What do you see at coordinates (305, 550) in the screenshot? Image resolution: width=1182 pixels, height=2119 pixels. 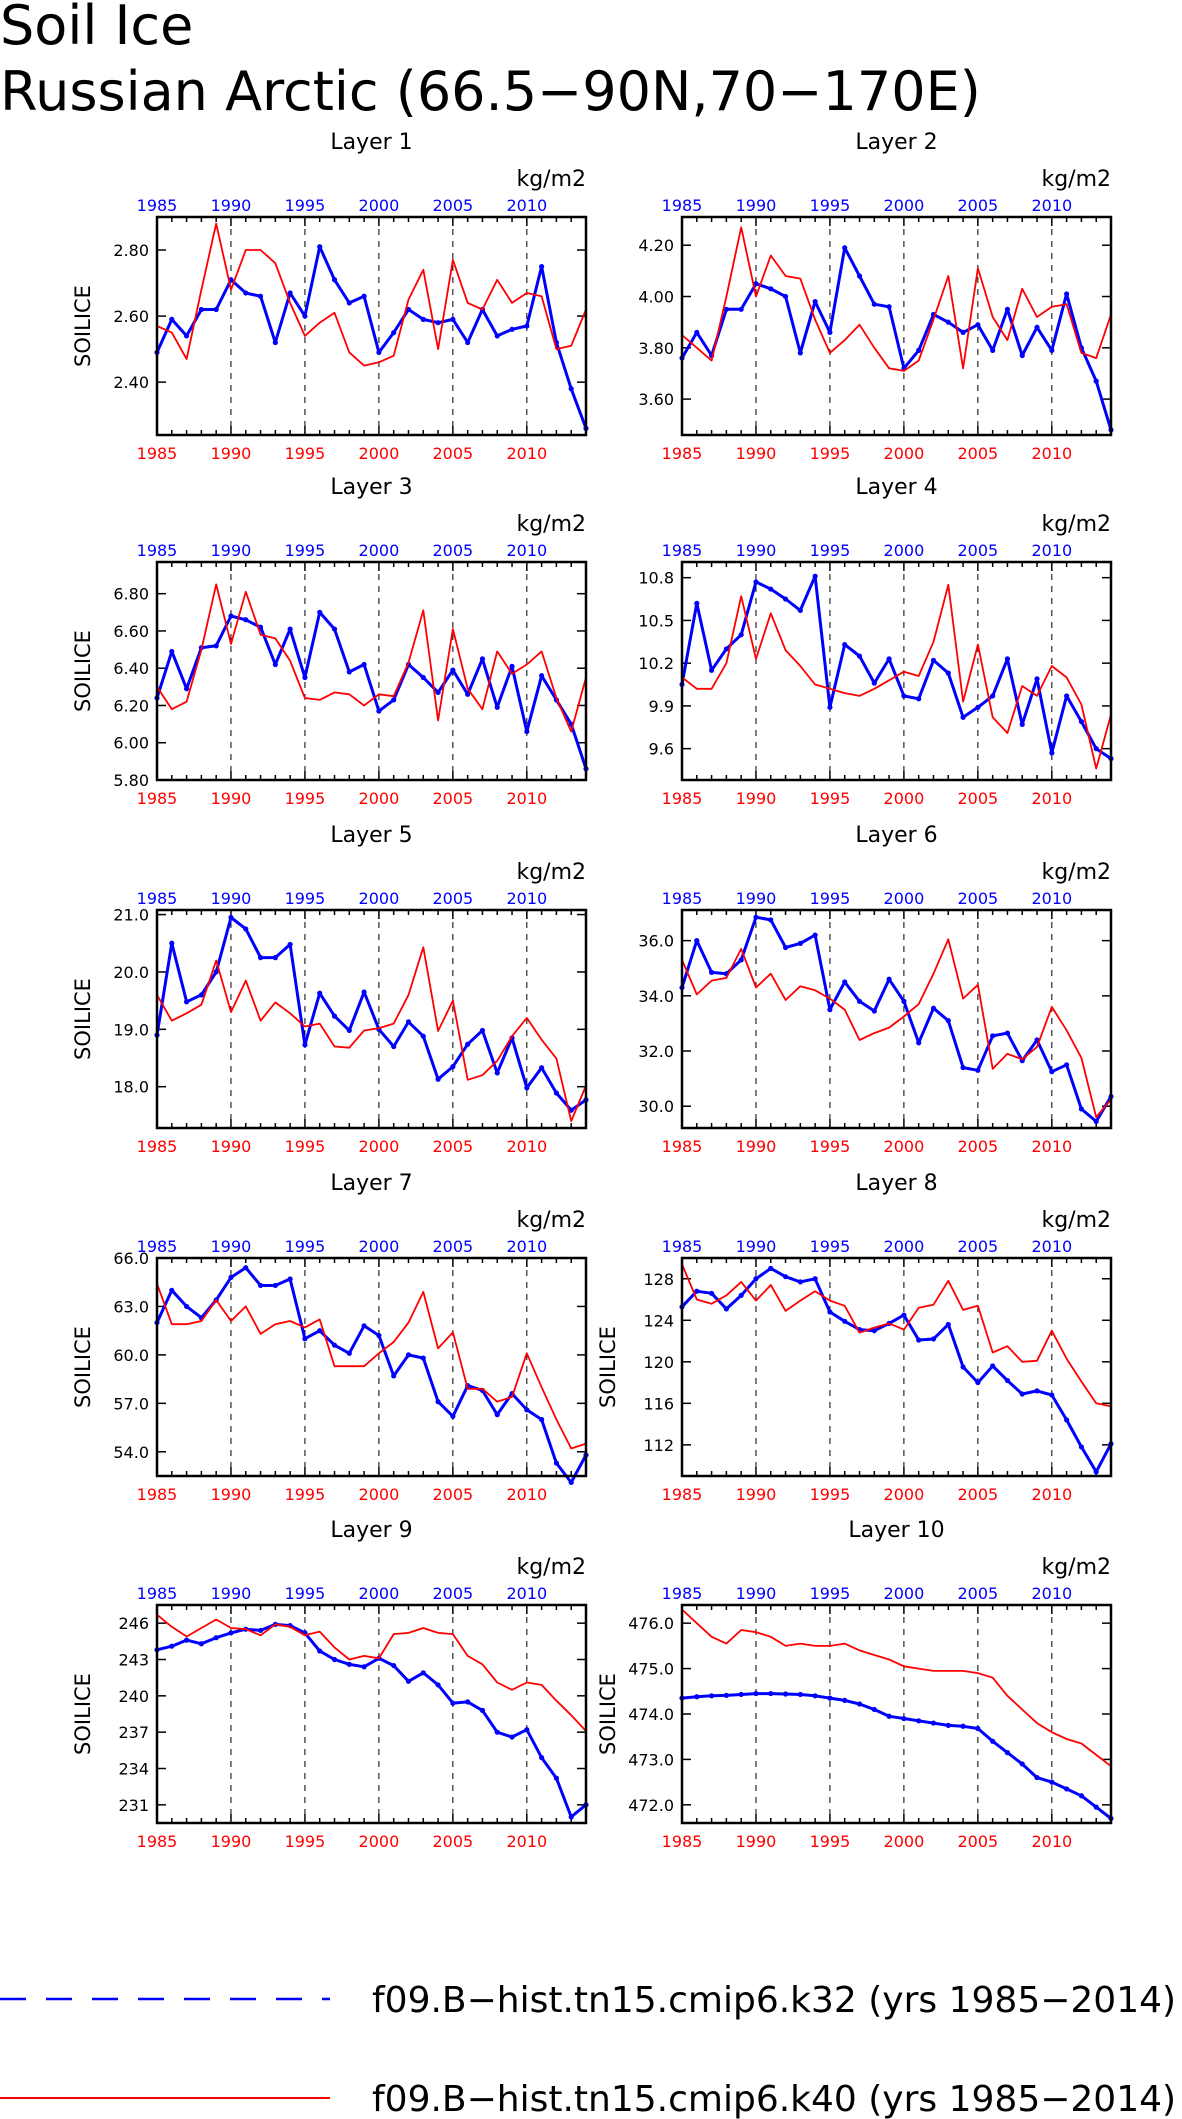 I see `layer-3-top-tick-label-1995: 1995` at bounding box center [305, 550].